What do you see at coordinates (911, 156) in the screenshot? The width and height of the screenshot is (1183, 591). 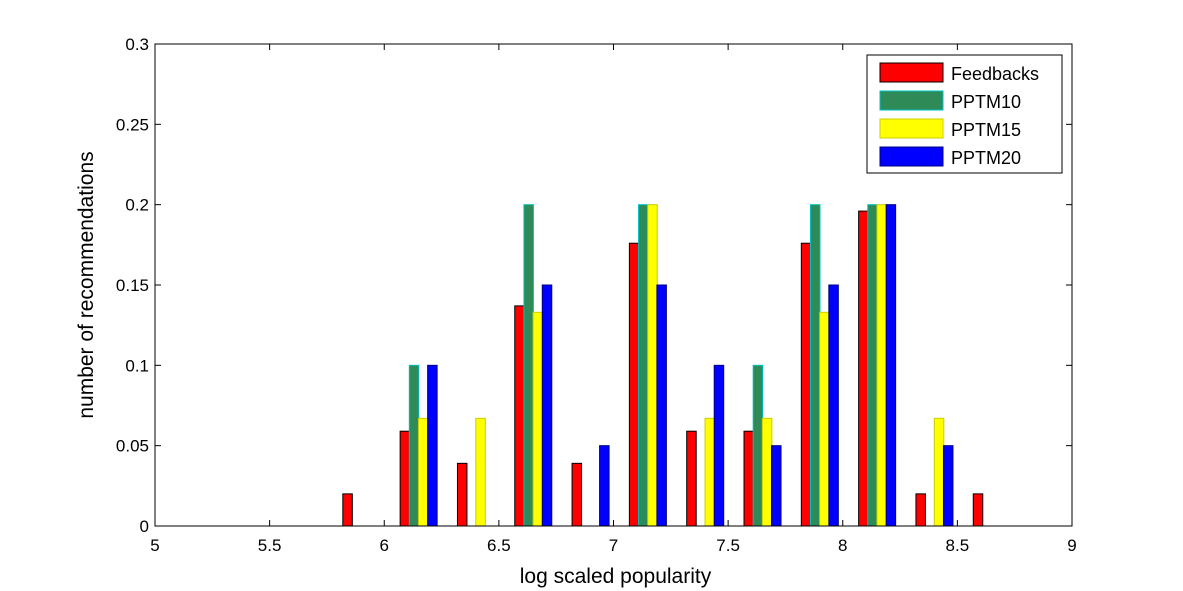 I see `legend-swatch-pptm20` at bounding box center [911, 156].